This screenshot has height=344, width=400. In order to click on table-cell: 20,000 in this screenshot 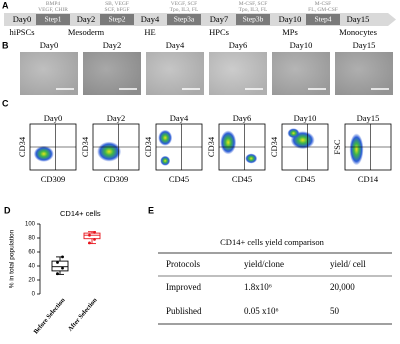, I will do `click(342, 287)`.